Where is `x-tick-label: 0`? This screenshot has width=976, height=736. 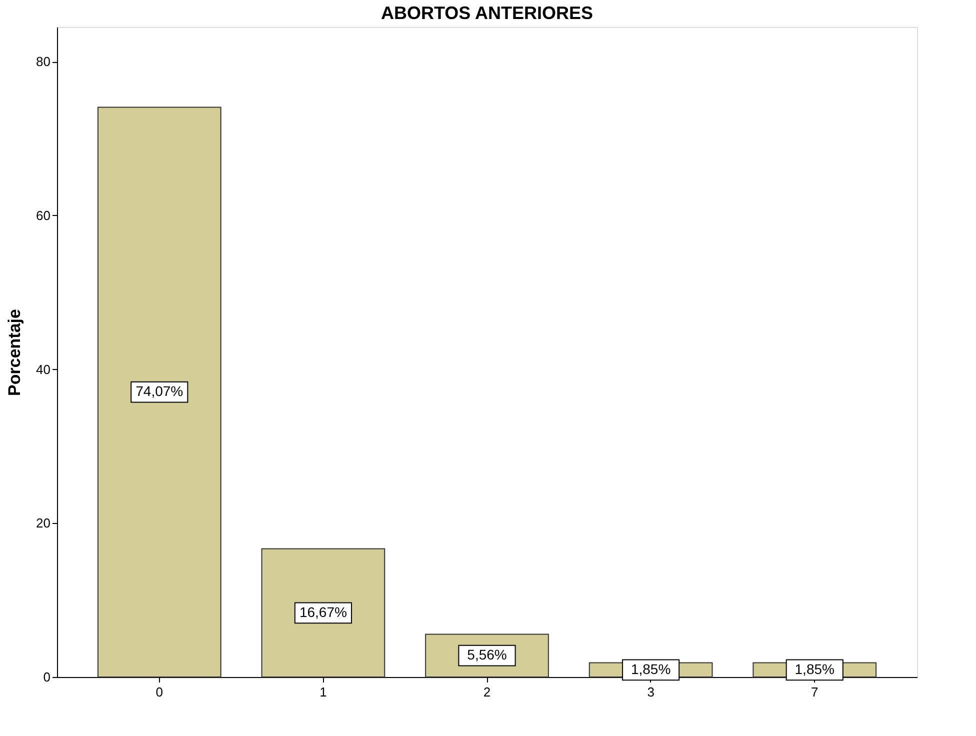 x-tick-label: 0 is located at coordinates (159, 692).